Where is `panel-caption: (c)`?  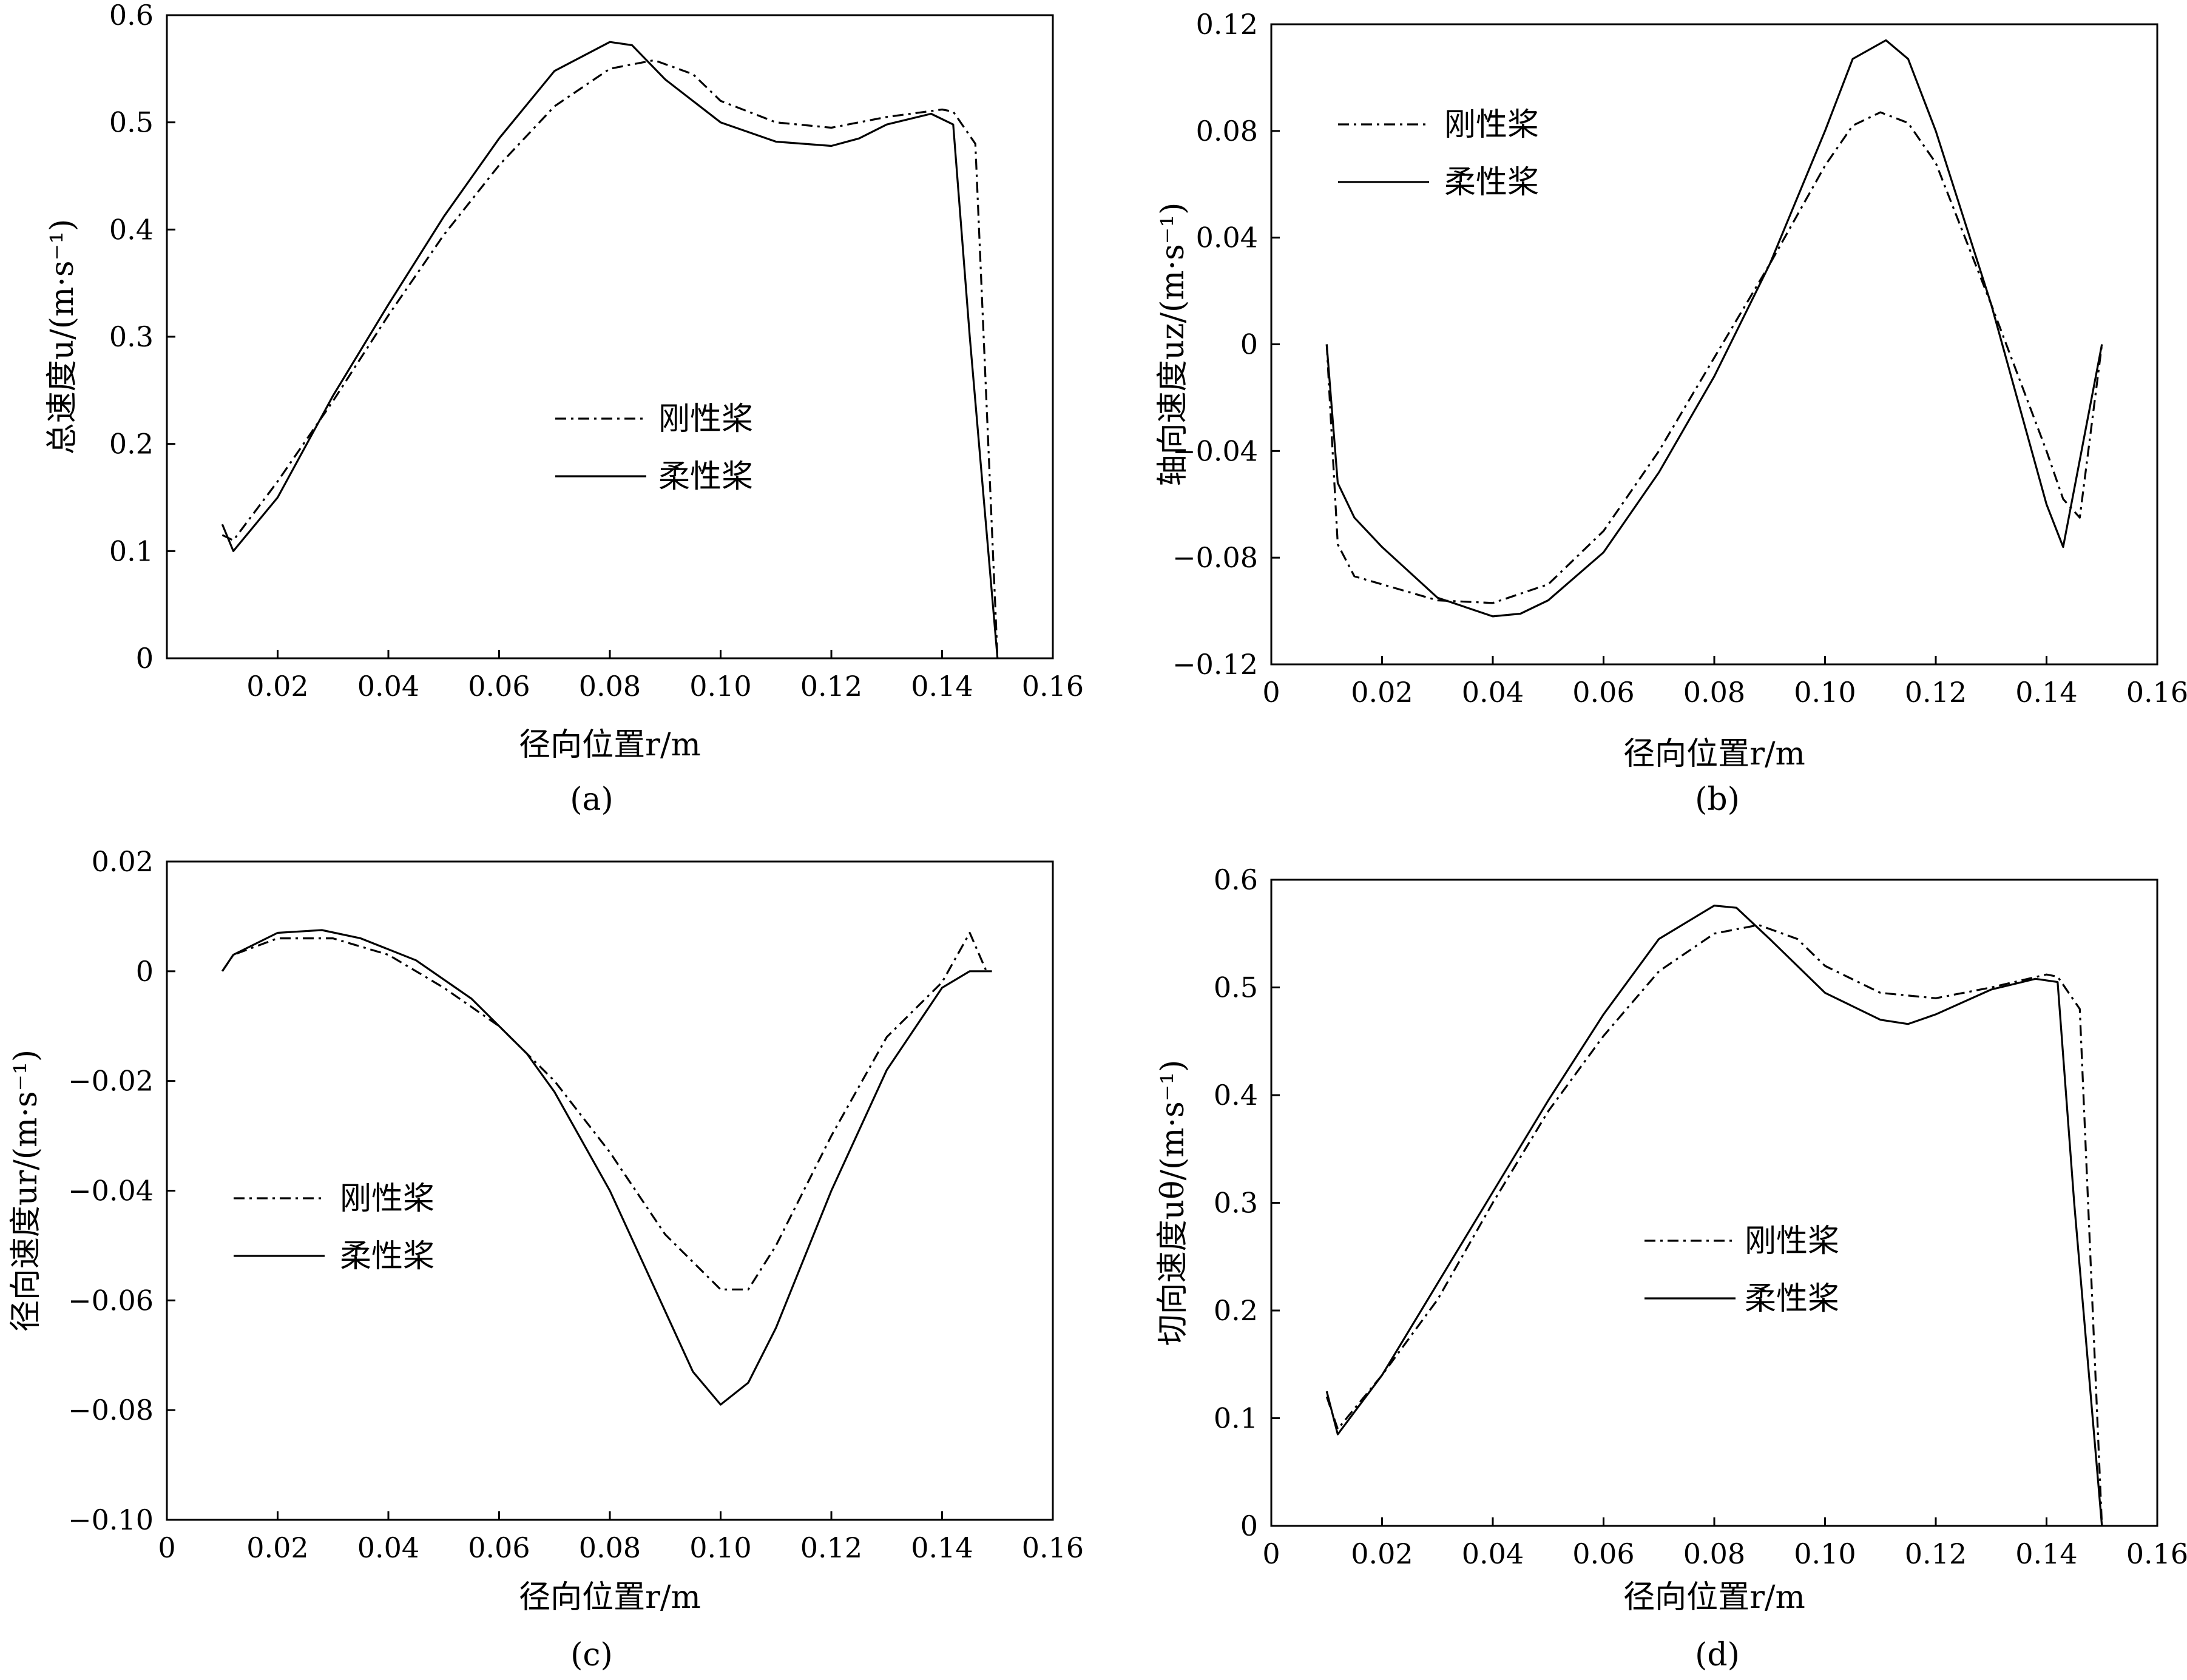
panel-caption: (c) is located at coordinates (591, 1655).